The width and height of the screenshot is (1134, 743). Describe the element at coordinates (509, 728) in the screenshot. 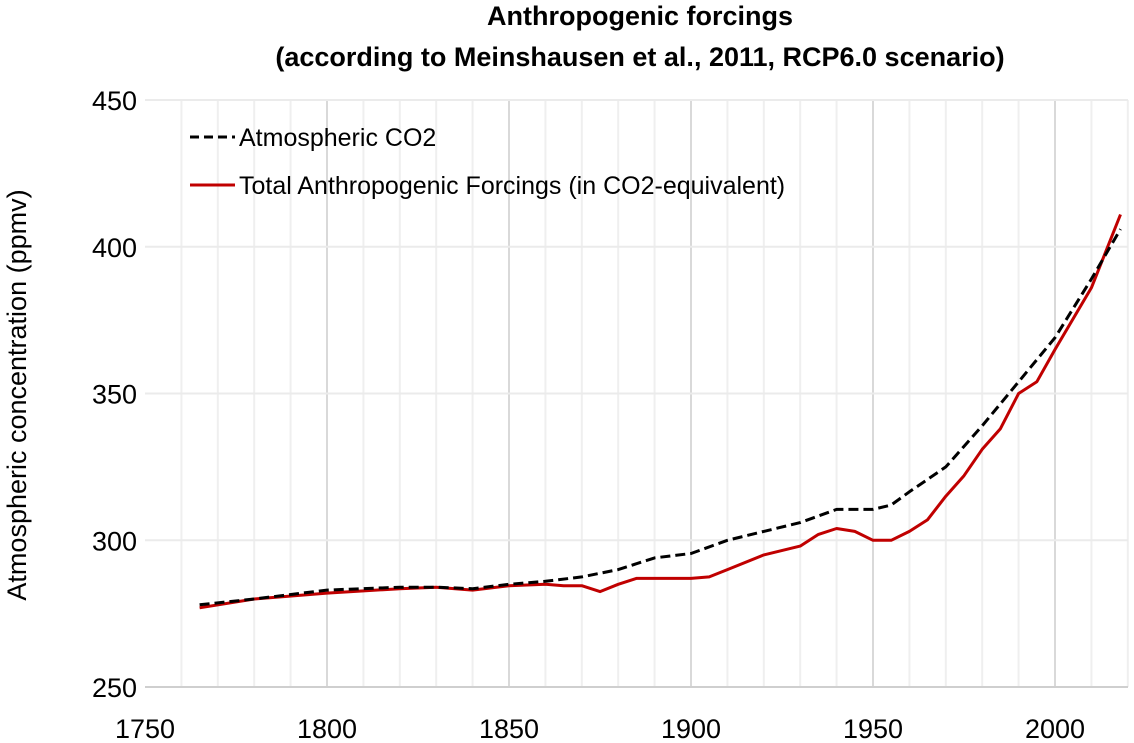

I see `x-tick-label: 1850` at that location.